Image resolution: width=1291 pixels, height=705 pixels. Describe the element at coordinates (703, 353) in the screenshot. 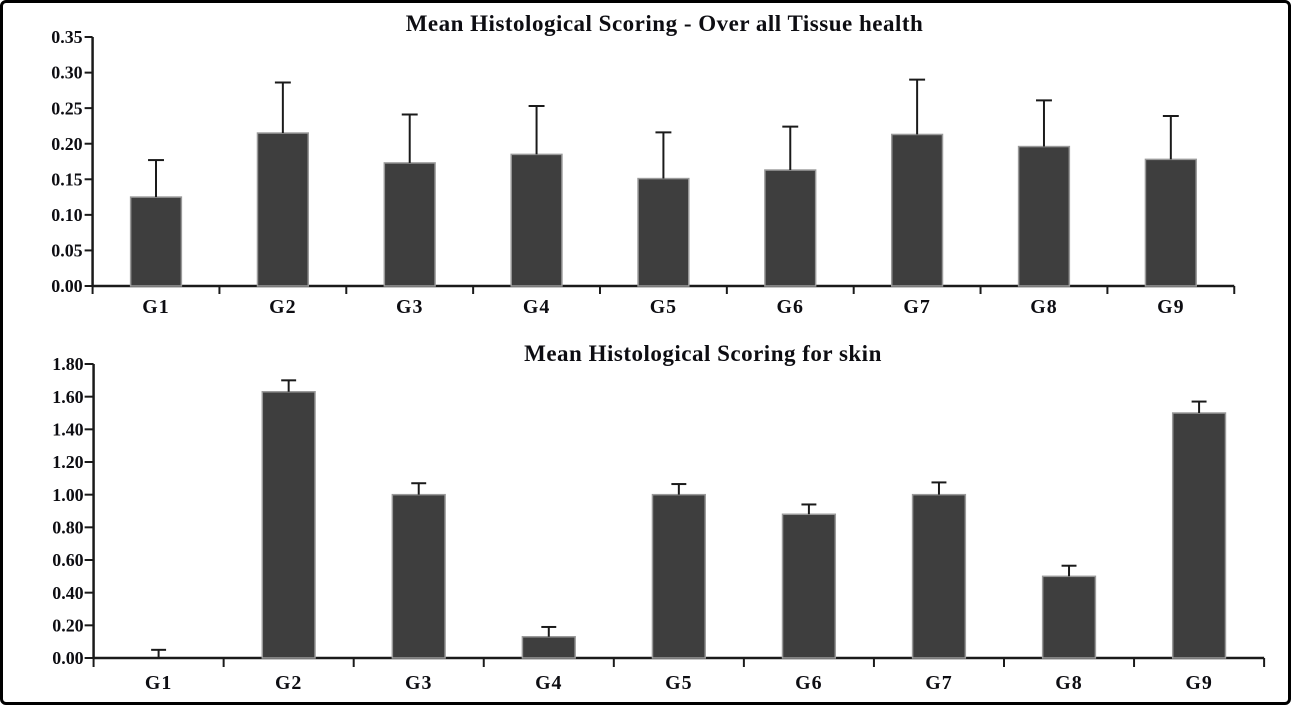

I see `chart-title-skin: Mean Histological Scoring for skin` at that location.